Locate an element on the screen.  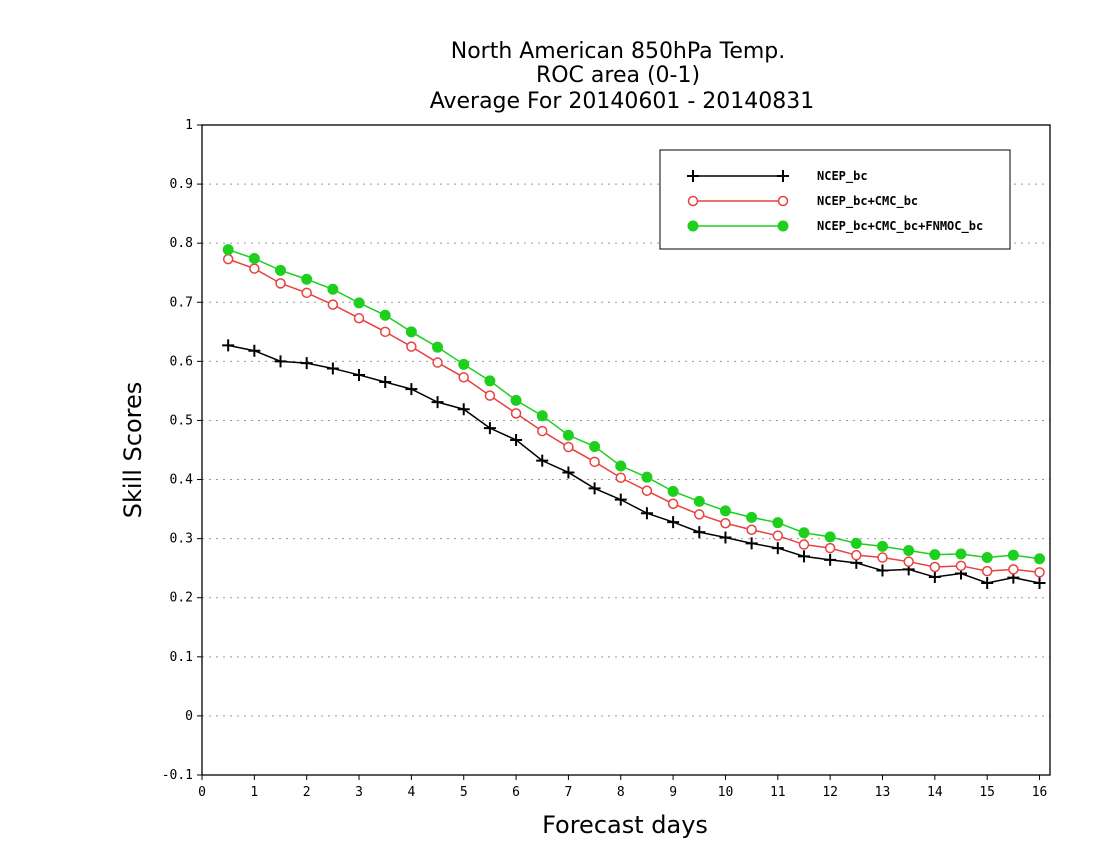
x-tick-label: 8 is located at coordinates (621, 792).